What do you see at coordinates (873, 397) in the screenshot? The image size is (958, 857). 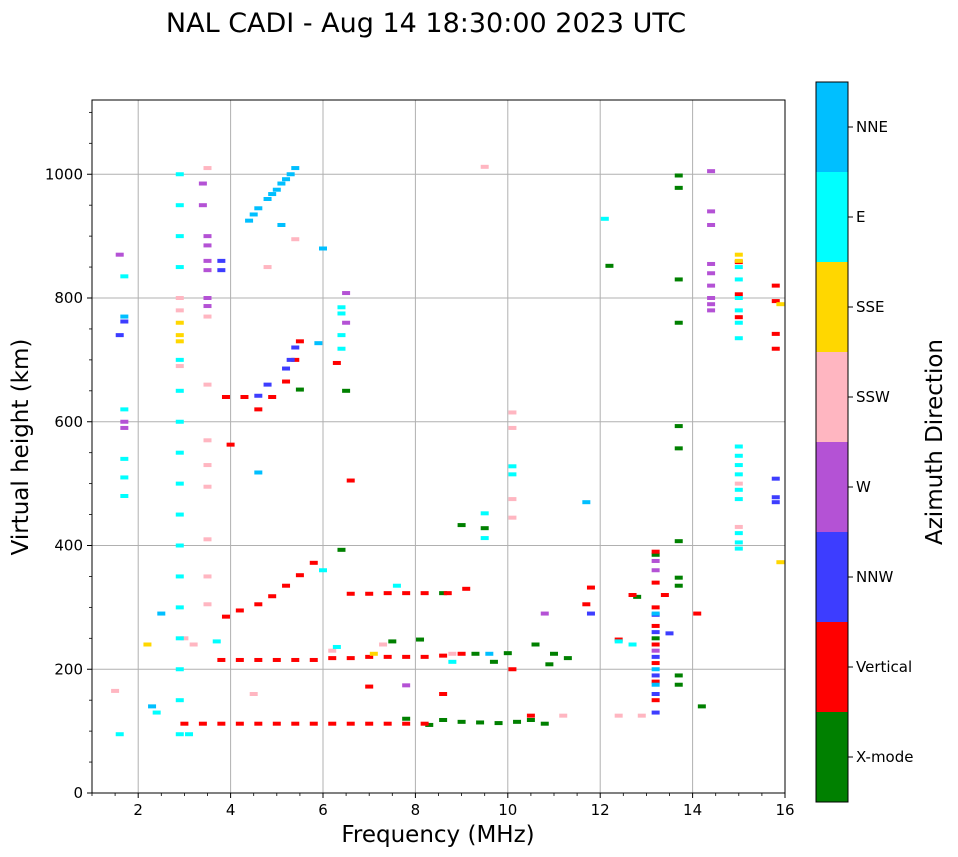 I see `colorbar-label: SSW` at bounding box center [873, 397].